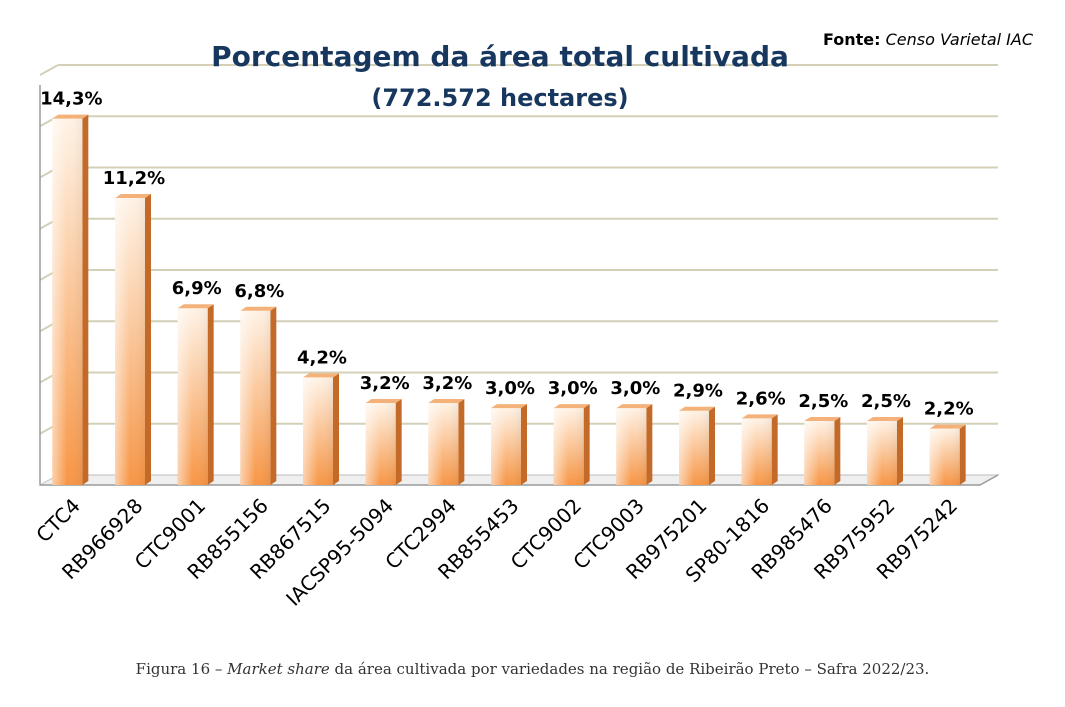 Image resolution: width=1065 pixels, height=707 pixels. I want to click on source-label: Fonte:, so click(851, 39).